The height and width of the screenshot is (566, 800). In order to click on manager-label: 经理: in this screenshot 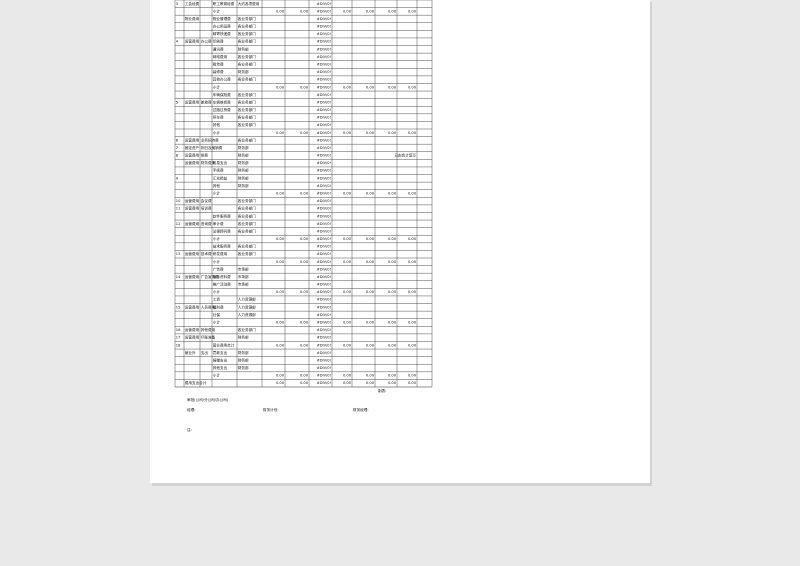, I will do `click(191, 409)`.